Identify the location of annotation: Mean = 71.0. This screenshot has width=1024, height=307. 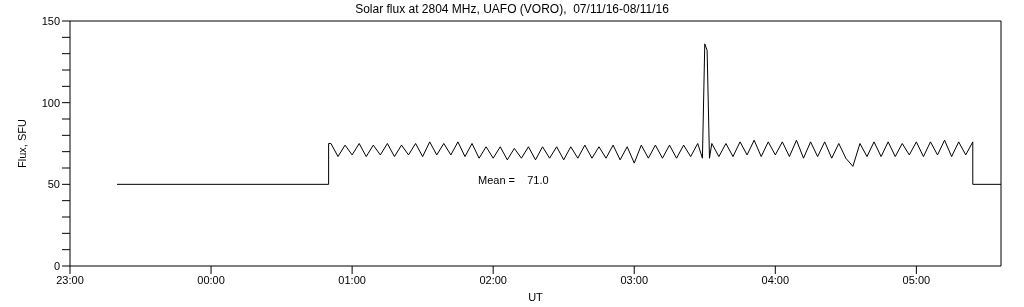
(513, 180).